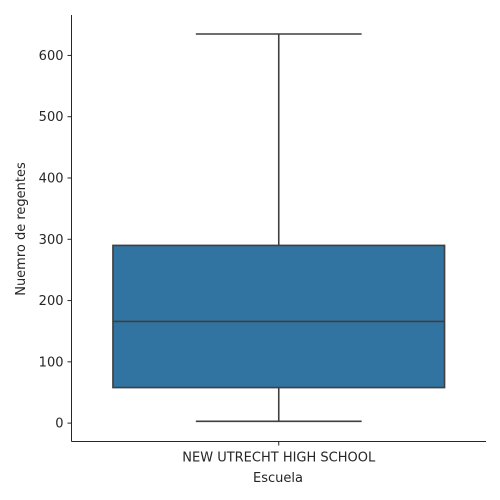 This screenshot has width=500, height=500. I want to click on y-tick-label: 400, so click(51, 179).